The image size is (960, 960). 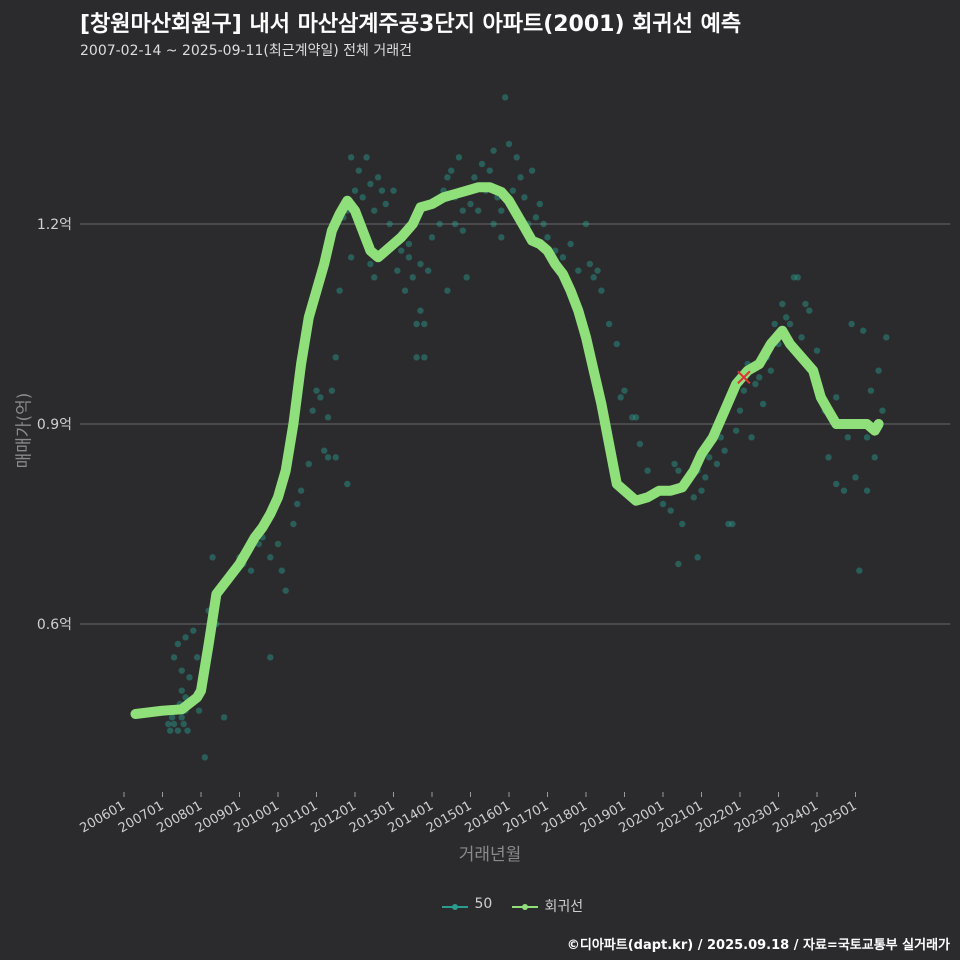 I want to click on highlight-marker, so click(x=744, y=377).